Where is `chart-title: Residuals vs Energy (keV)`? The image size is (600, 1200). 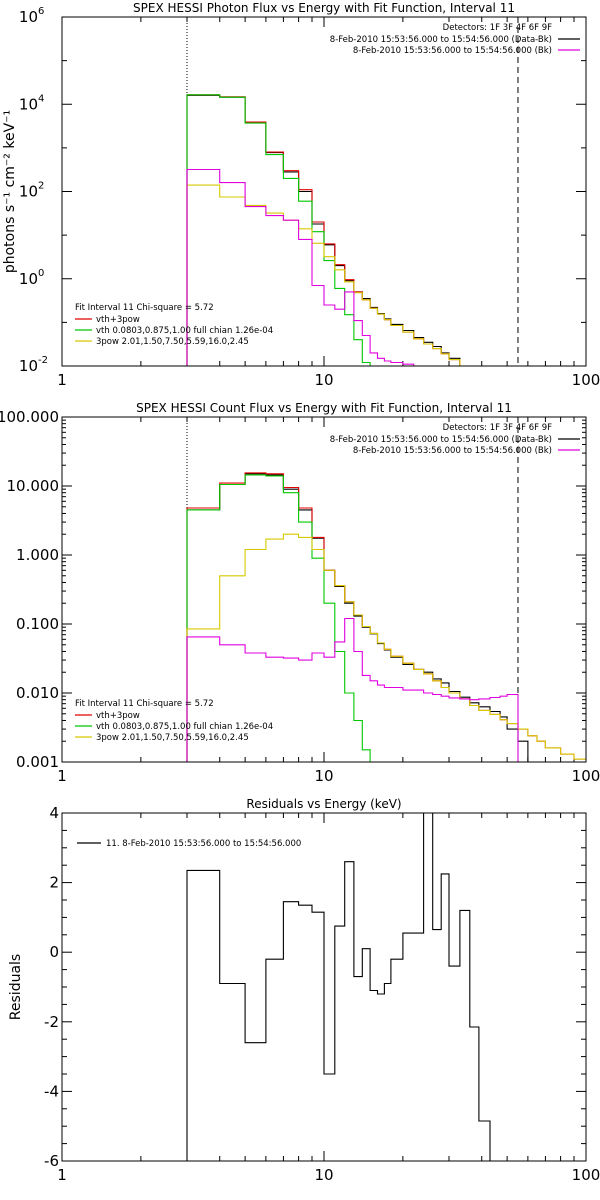 chart-title: Residuals vs Energy (keV) is located at coordinates (323, 804).